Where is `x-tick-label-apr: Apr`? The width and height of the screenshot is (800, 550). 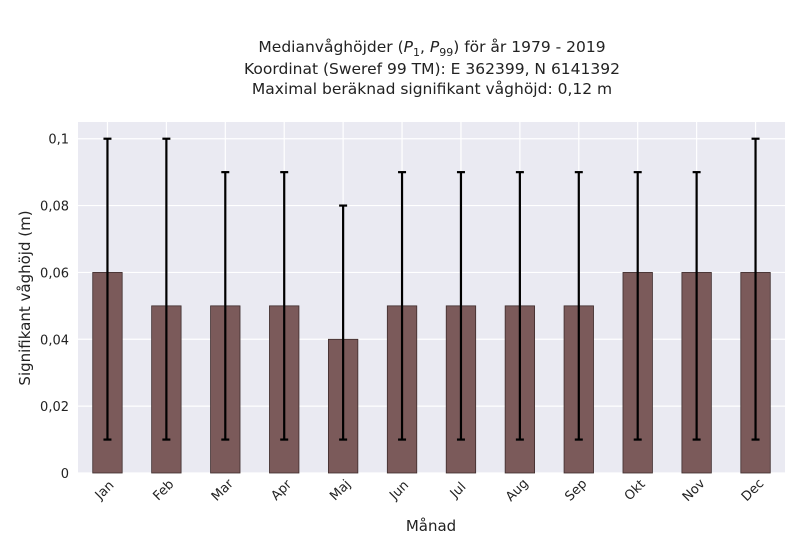
x-tick-label-apr: Apr is located at coordinates (281, 490).